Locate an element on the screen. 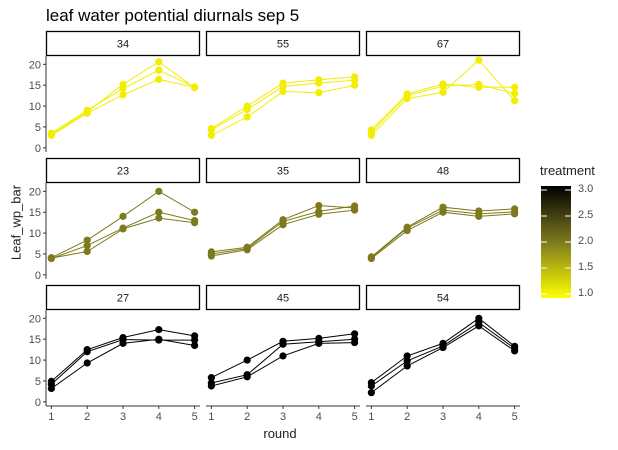  legend-tick-label: 1.5 is located at coordinates (586, 267).